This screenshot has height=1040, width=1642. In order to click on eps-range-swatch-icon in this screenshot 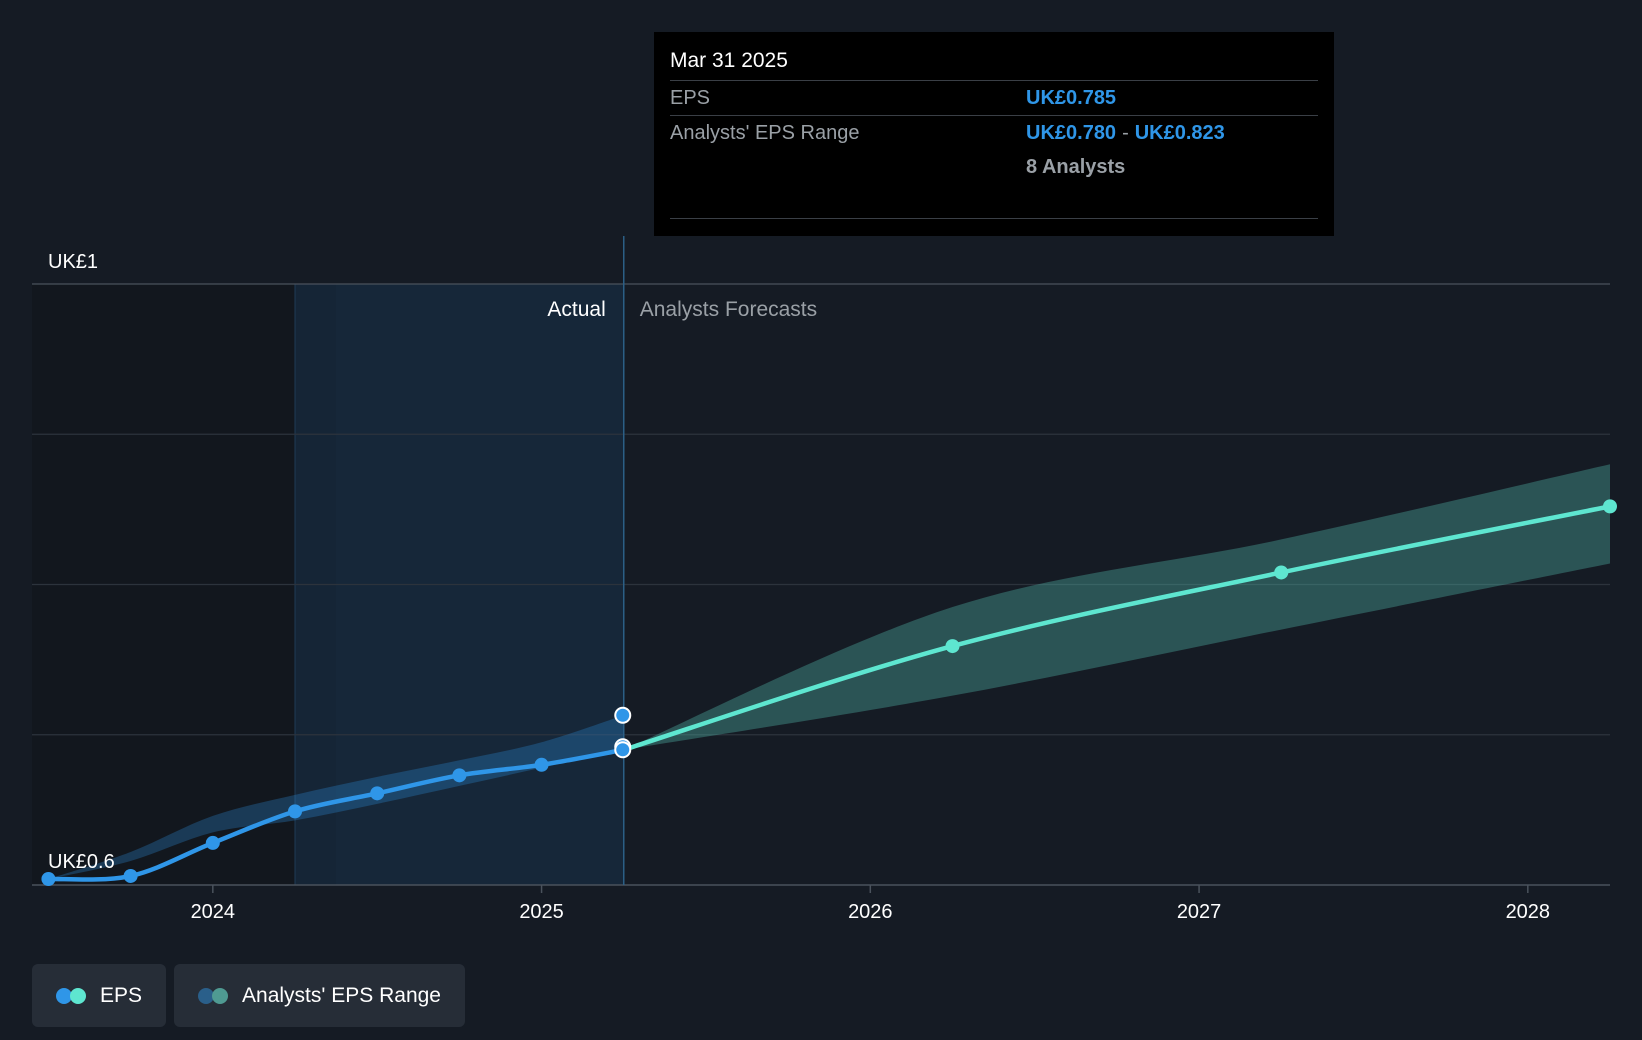, I will do `click(213, 995)`.